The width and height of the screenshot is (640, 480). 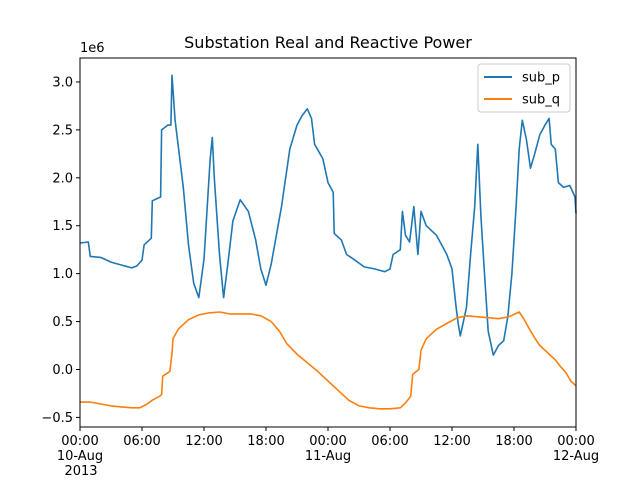 I want to click on y-tick-label: −0.5, so click(x=57, y=418).